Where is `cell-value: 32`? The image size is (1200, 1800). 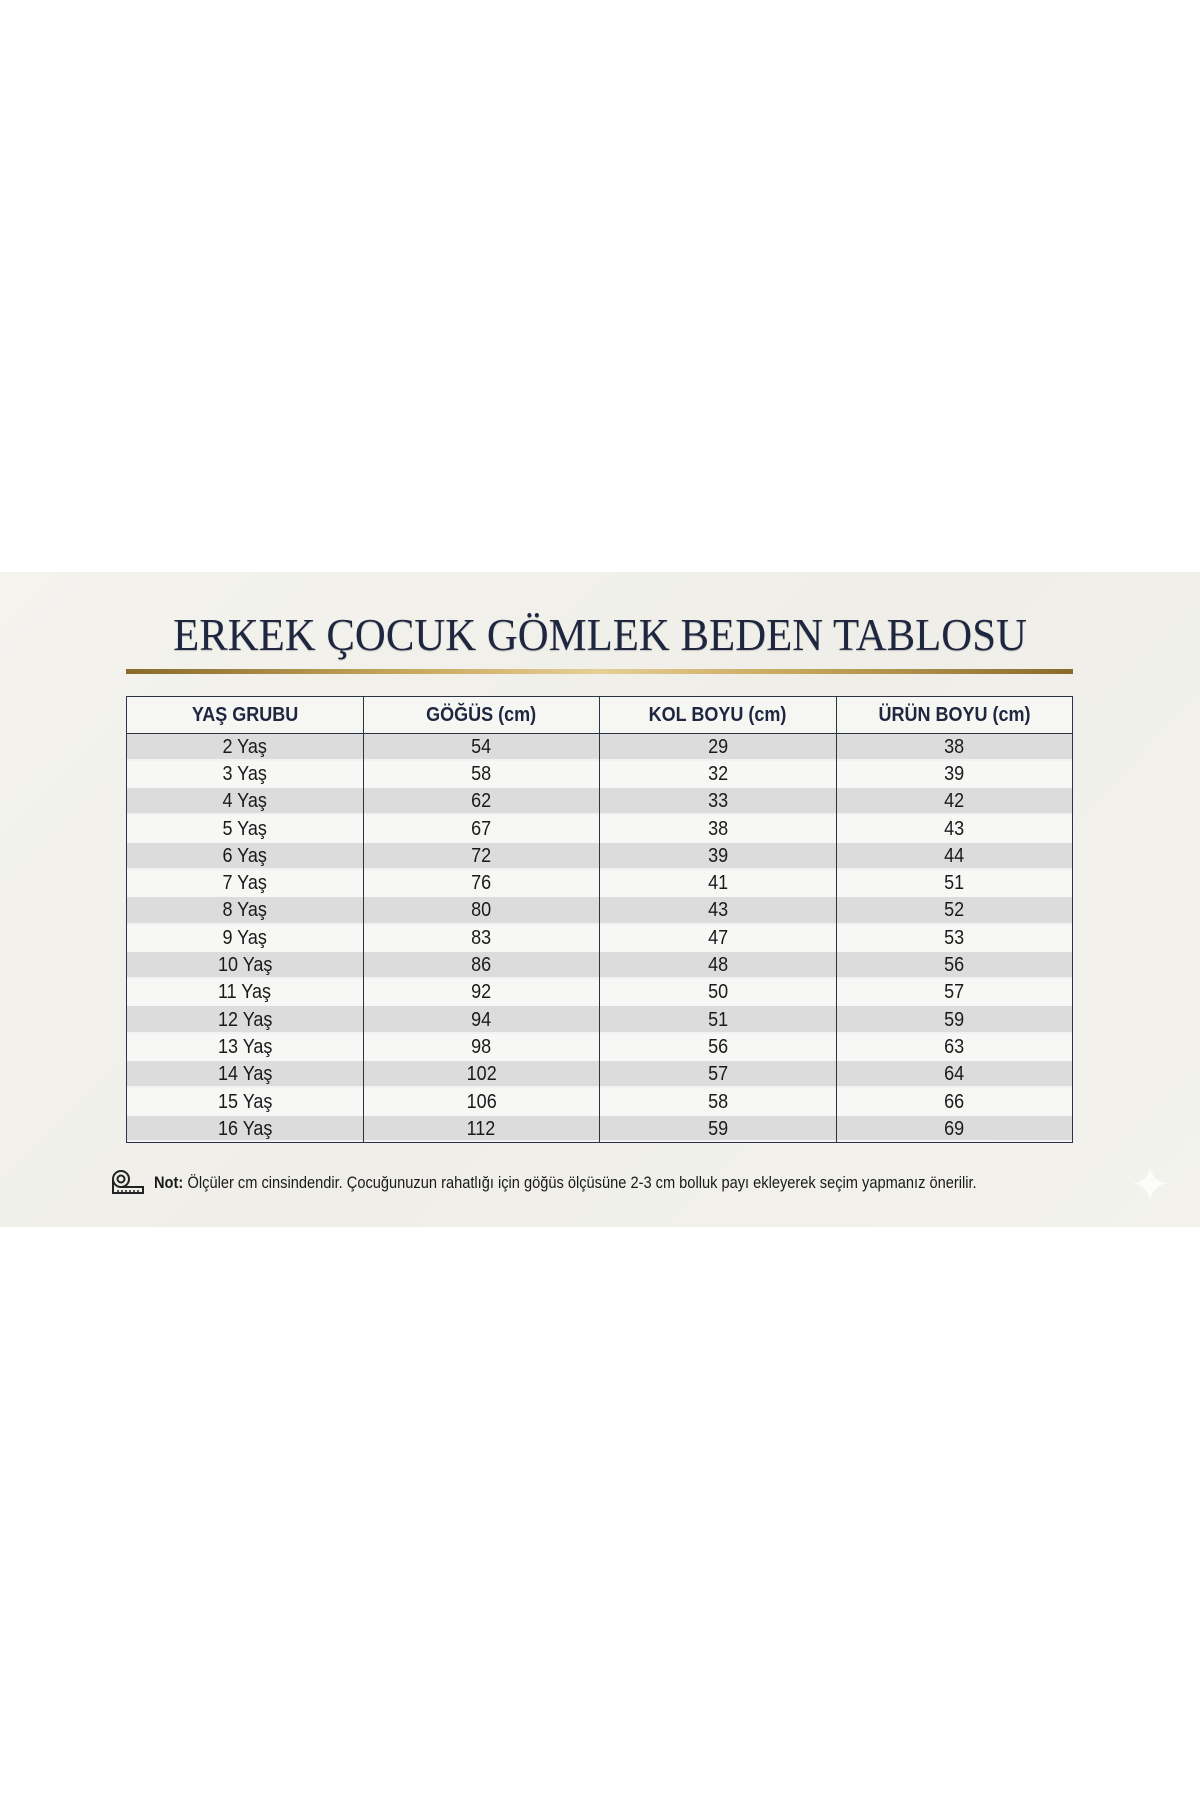
cell-value: 32 is located at coordinates (717, 773).